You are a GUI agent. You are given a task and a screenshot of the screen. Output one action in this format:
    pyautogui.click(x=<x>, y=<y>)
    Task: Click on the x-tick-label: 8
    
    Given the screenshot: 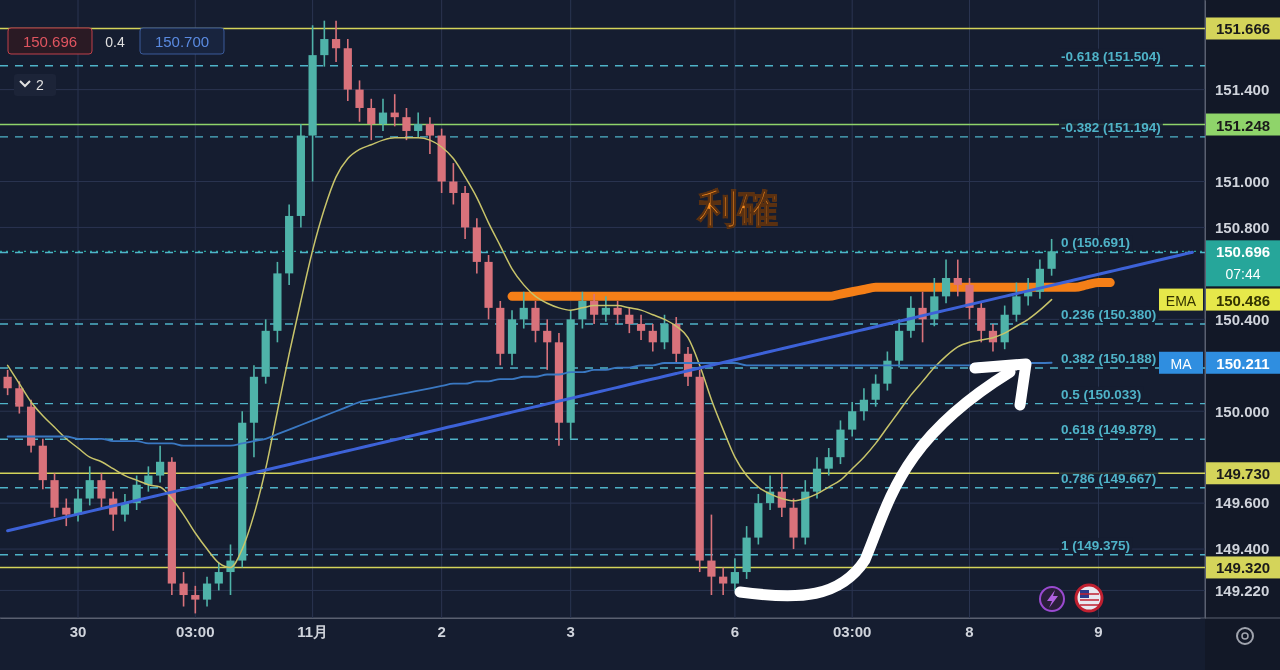 What is the action you would take?
    pyautogui.click(x=969, y=631)
    